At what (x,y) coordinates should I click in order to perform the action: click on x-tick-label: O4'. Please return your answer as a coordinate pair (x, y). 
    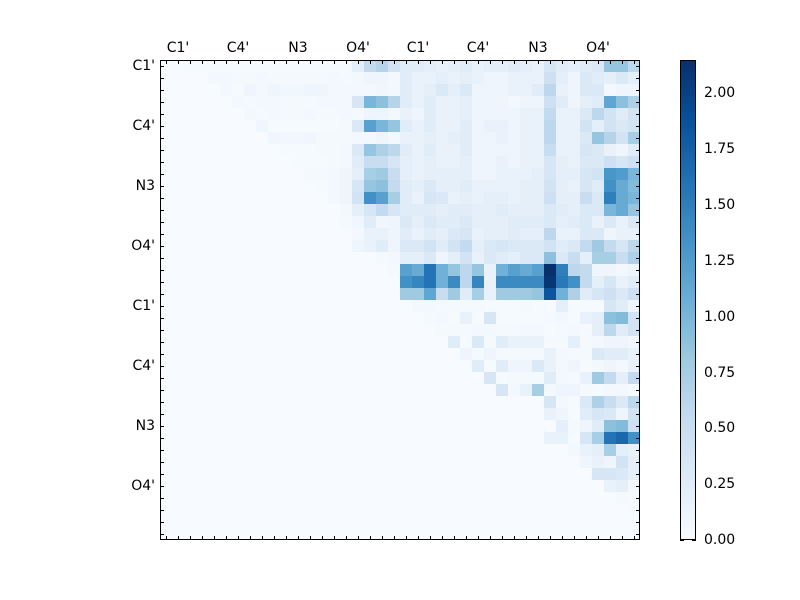
    Looking at the image, I should click on (358, 48).